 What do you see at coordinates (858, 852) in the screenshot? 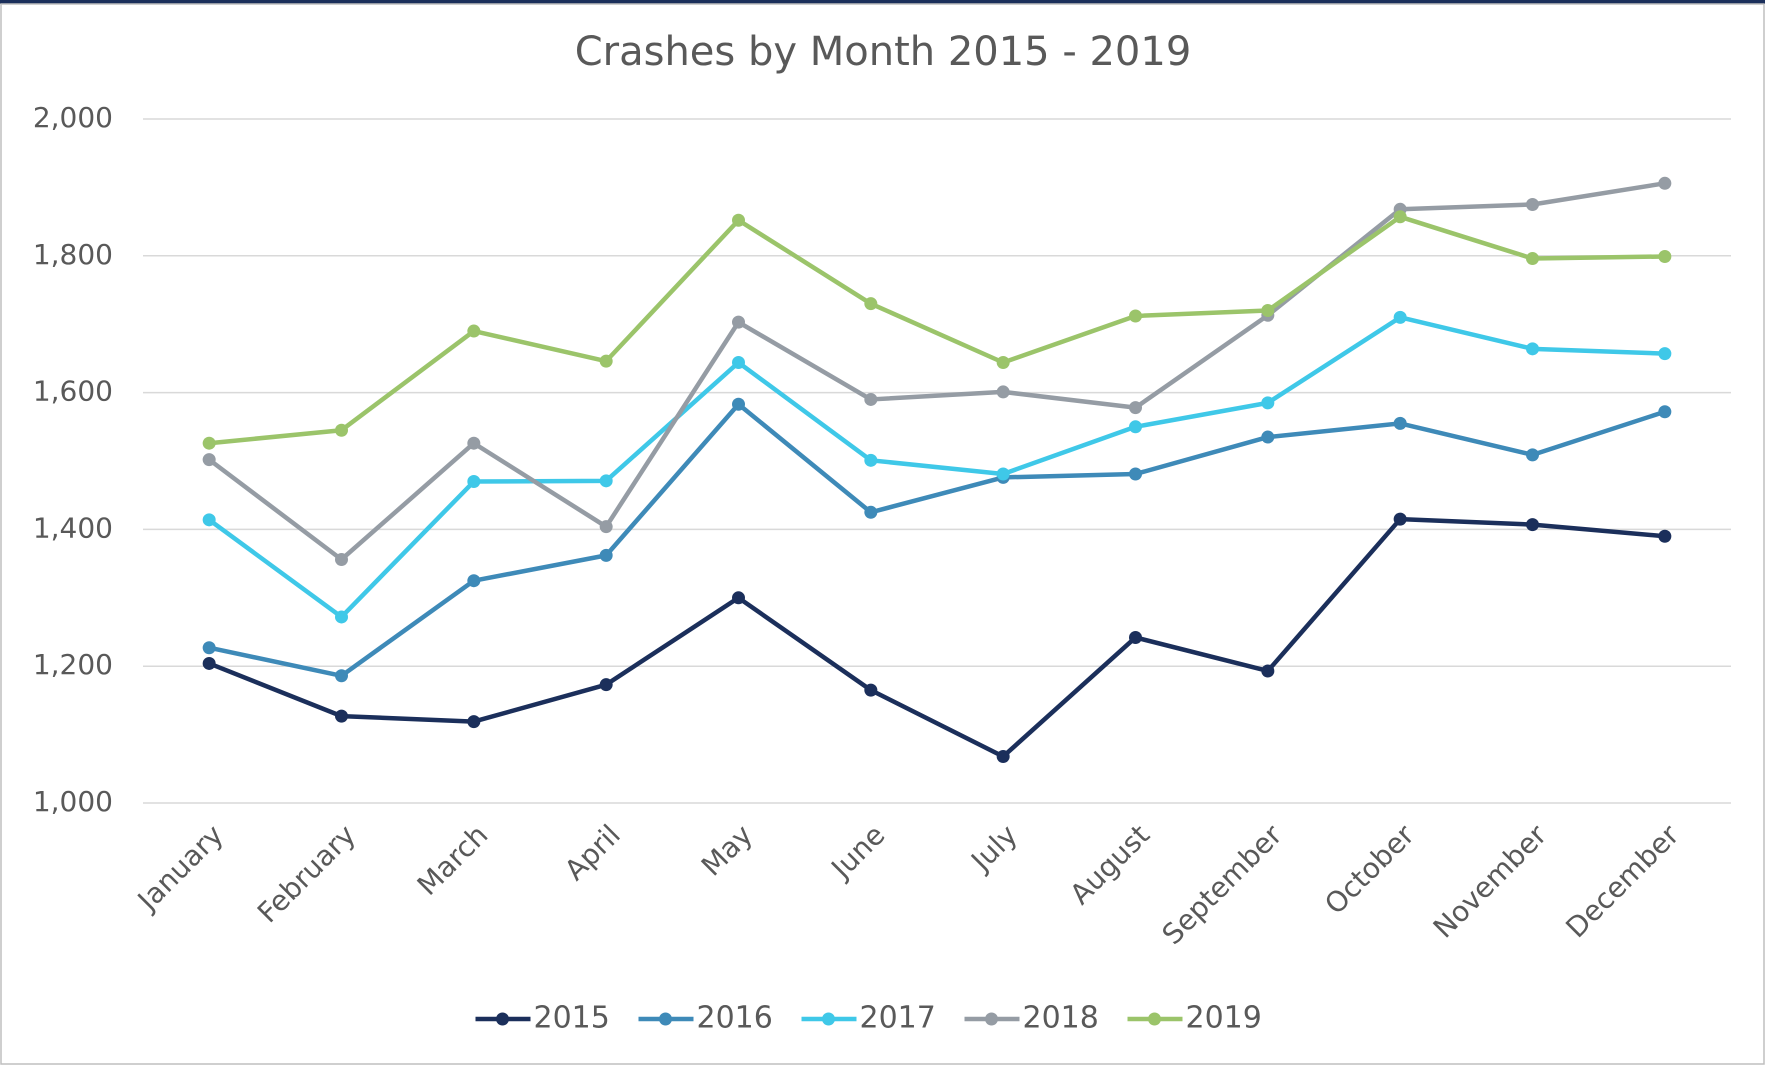
I see `x-tick-label: June` at bounding box center [858, 852].